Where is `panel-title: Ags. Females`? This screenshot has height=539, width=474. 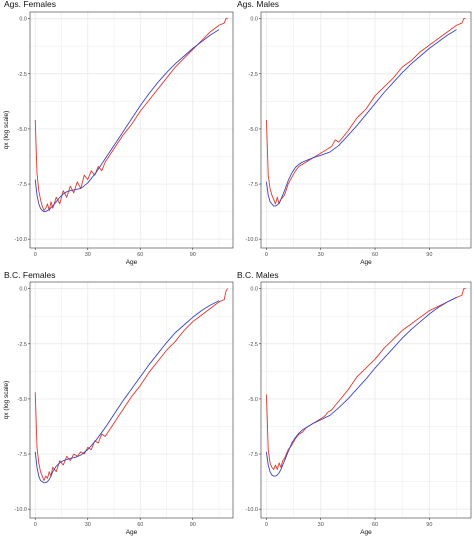 panel-title: Ags. Females is located at coordinates (30, 4).